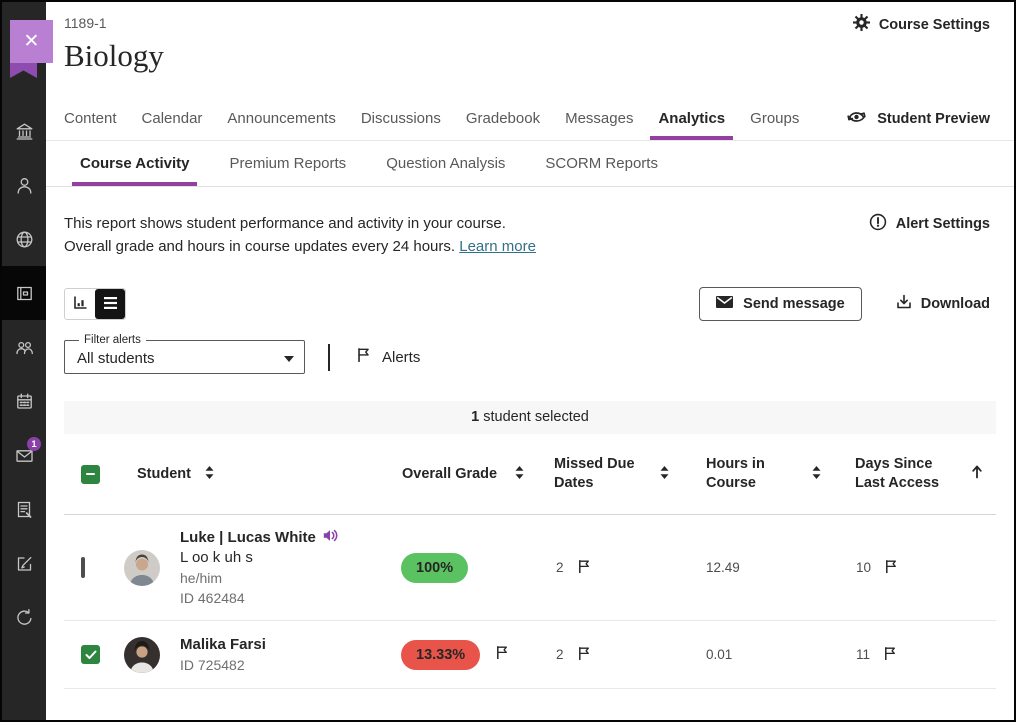 Image resolution: width=1016 pixels, height=722 pixels. What do you see at coordinates (861, 24) in the screenshot?
I see `gear-icon` at bounding box center [861, 24].